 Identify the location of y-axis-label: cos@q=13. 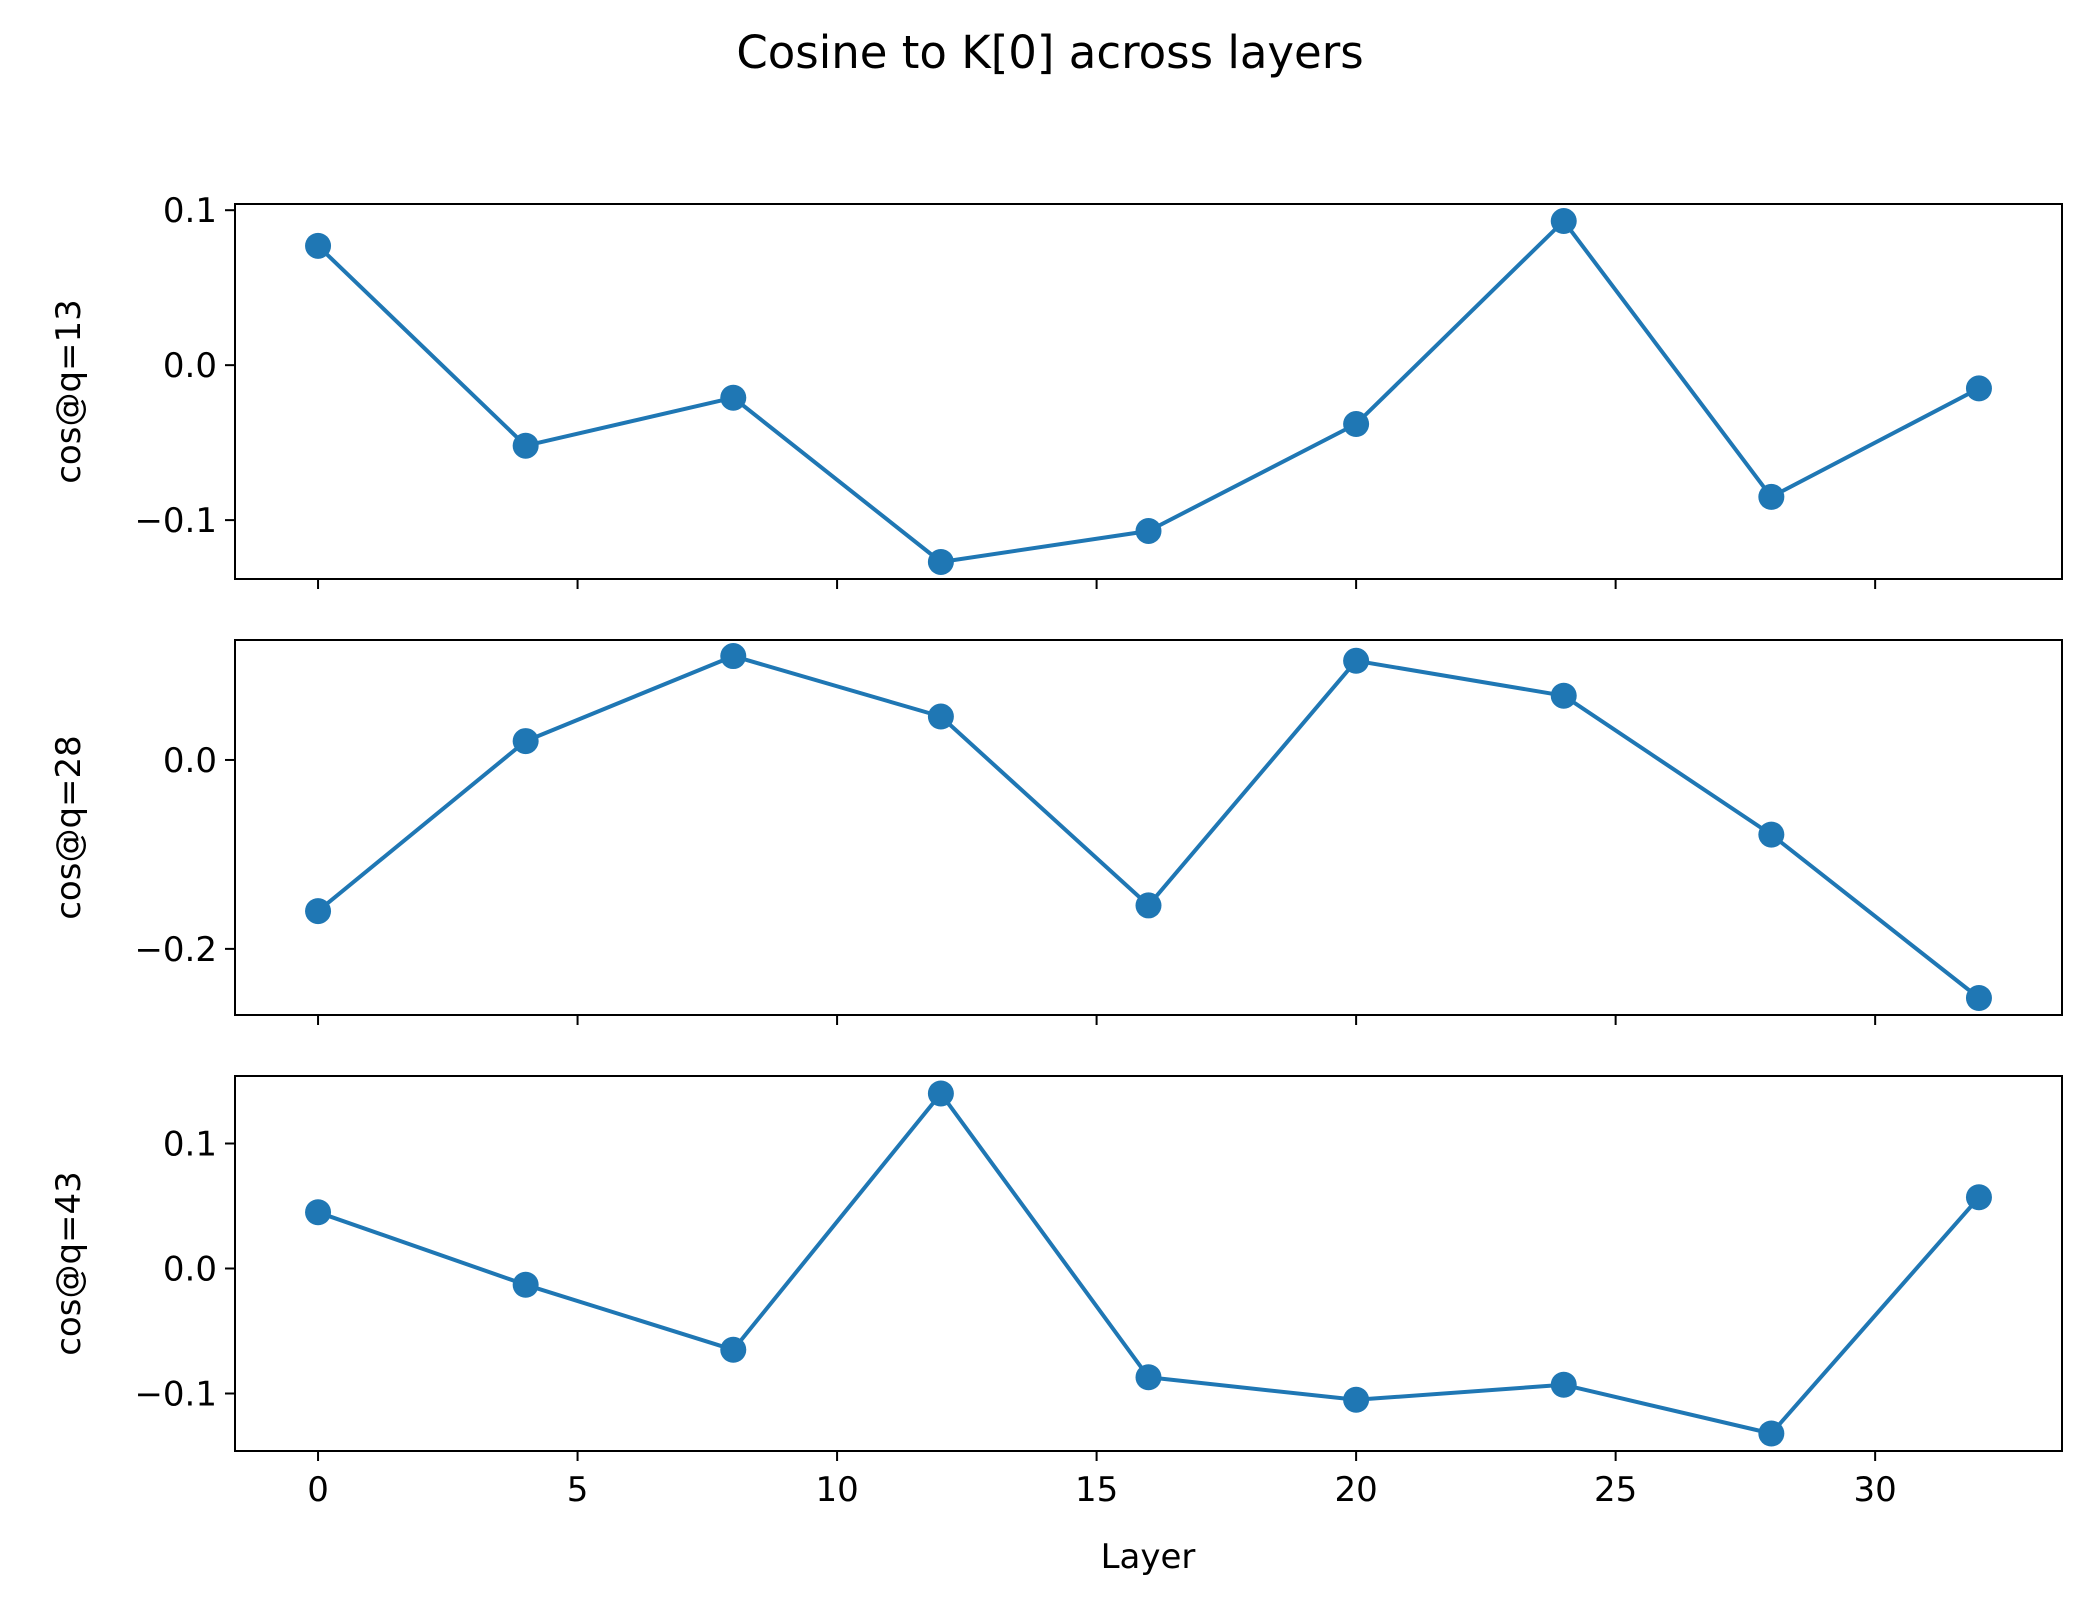
(69, 391).